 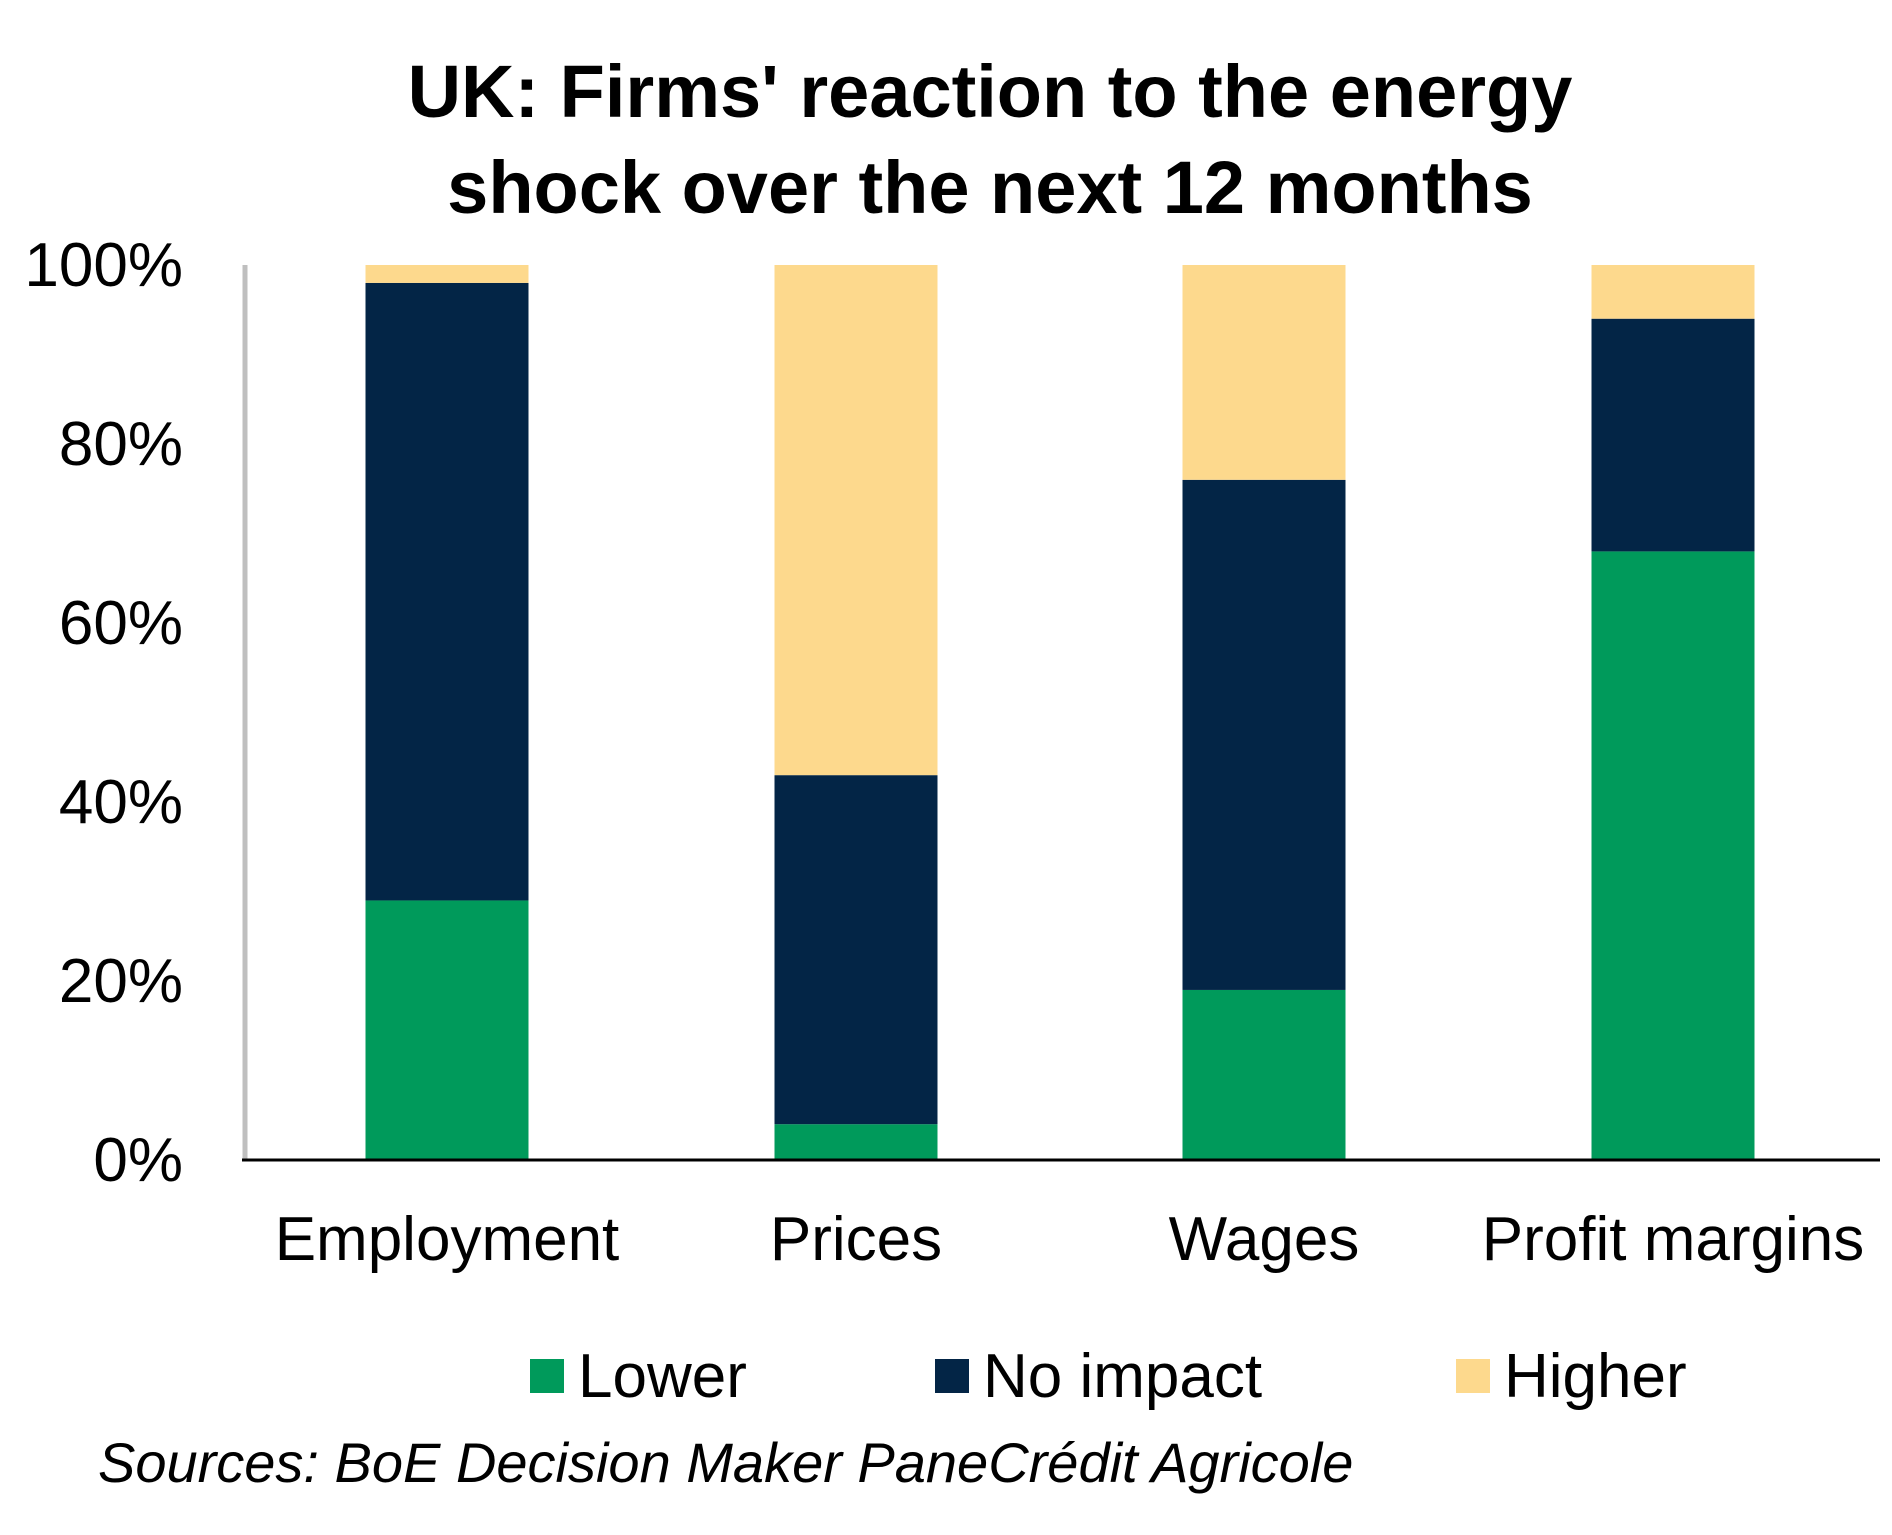 I want to click on bar-wages-lower, so click(x=1264, y=1074).